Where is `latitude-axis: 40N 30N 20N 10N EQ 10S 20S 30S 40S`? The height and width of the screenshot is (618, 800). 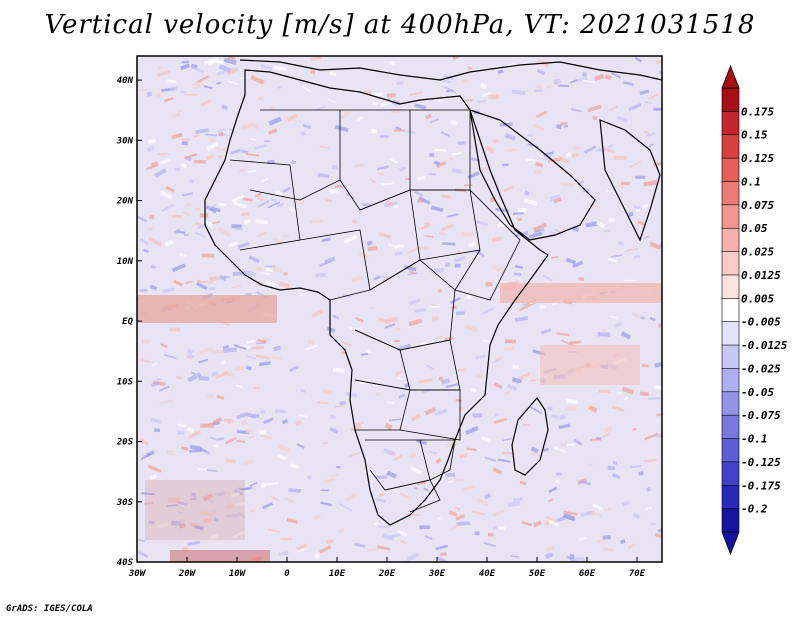 latitude-axis: 40N 30N 20N 10N EQ 10S 20S 30S 40S is located at coordinates (129, 322).